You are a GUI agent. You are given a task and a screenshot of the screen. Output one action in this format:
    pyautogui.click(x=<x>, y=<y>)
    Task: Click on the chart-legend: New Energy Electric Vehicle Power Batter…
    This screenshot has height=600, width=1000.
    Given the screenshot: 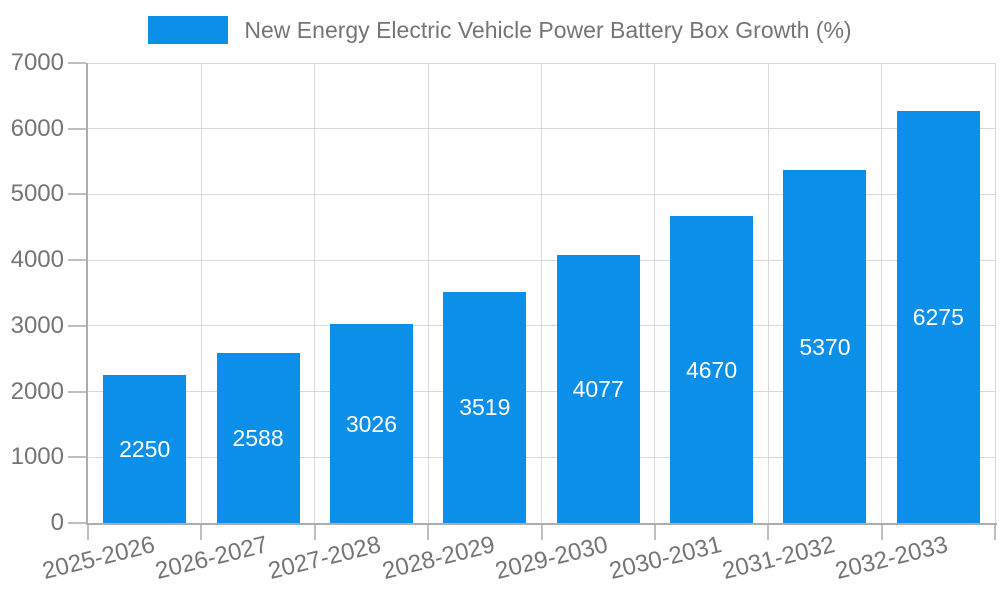 What is the action you would take?
    pyautogui.click(x=500, y=30)
    